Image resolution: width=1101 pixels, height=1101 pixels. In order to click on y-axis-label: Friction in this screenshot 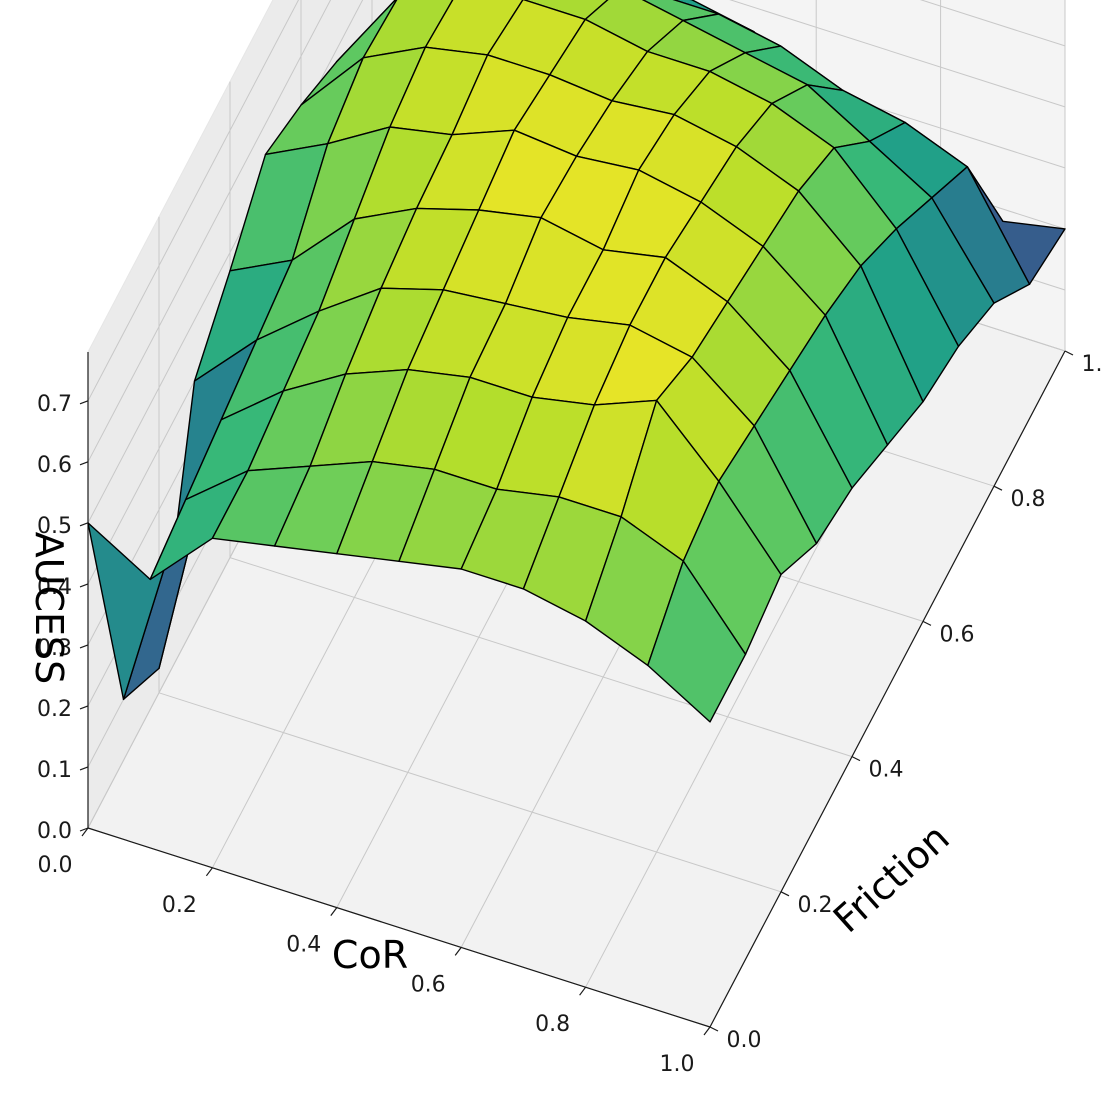, I will do `click(891, 878)`.